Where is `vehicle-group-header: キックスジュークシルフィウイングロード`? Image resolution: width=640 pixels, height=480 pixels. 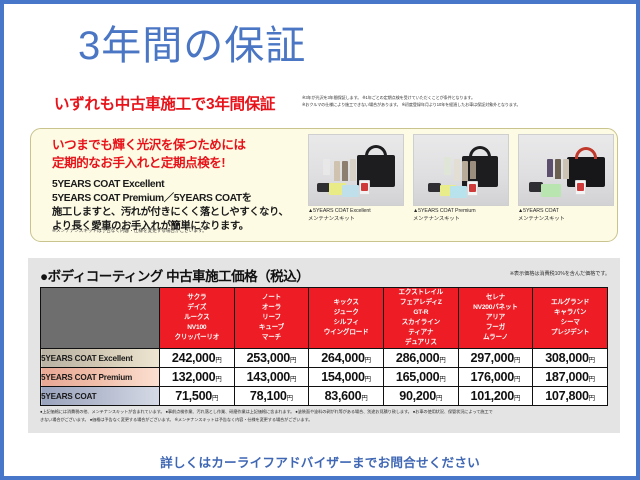 vehicle-group-header: キックスジュークシルフィウイングロード is located at coordinates (346, 318).